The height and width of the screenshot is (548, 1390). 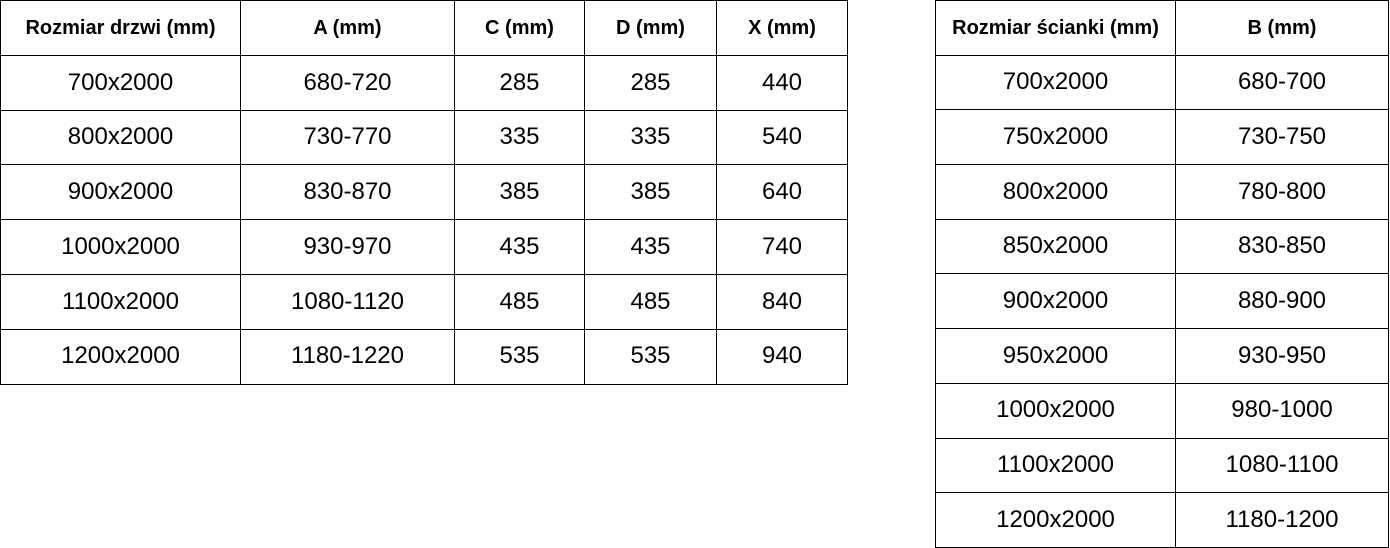 What do you see at coordinates (650, 301) in the screenshot?
I see `cell-d: 485` at bounding box center [650, 301].